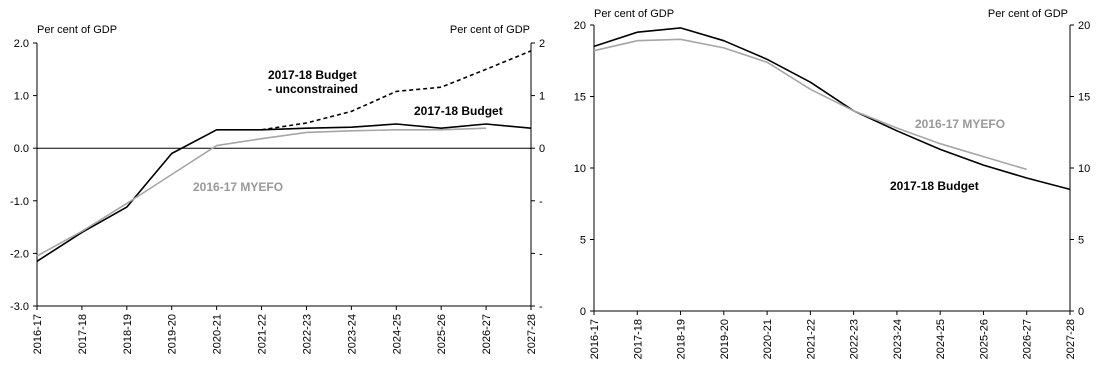 The height and width of the screenshot is (384, 1098). What do you see at coordinates (542, 97) in the screenshot?
I see `left-y-tick-label-right: 1` at bounding box center [542, 97].